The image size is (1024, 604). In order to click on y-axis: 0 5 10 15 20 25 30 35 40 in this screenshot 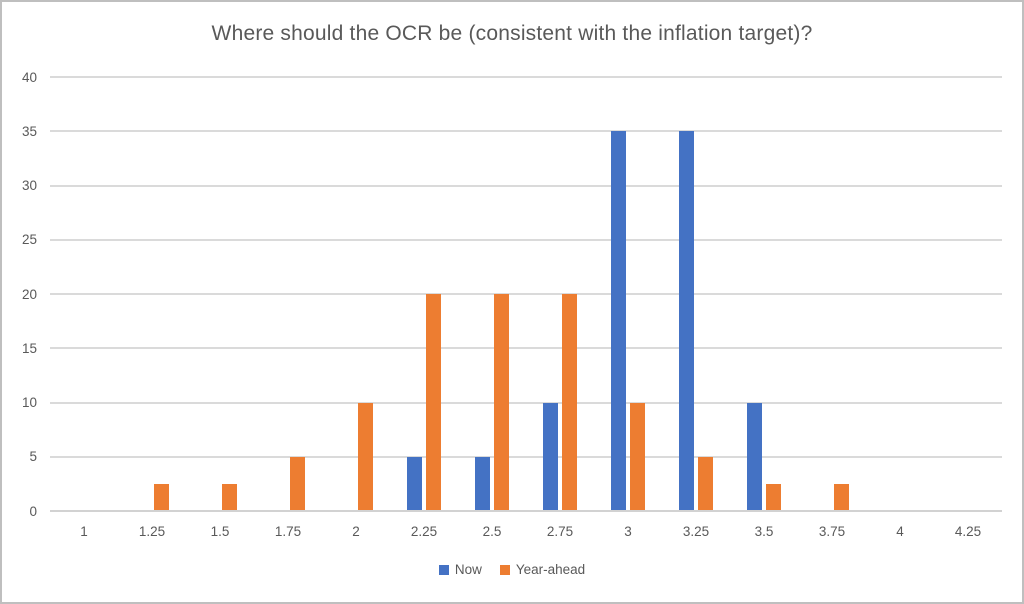, I will do `click(22, 293)`.